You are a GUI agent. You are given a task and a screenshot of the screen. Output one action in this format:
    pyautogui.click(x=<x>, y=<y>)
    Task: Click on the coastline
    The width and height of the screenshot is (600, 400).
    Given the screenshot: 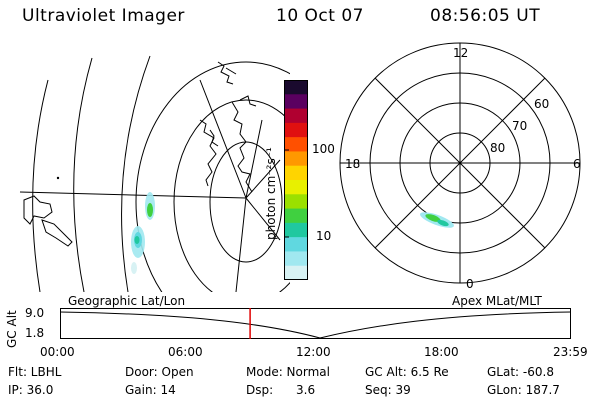 What is the action you would take?
    pyautogui.click(x=228, y=127)
    